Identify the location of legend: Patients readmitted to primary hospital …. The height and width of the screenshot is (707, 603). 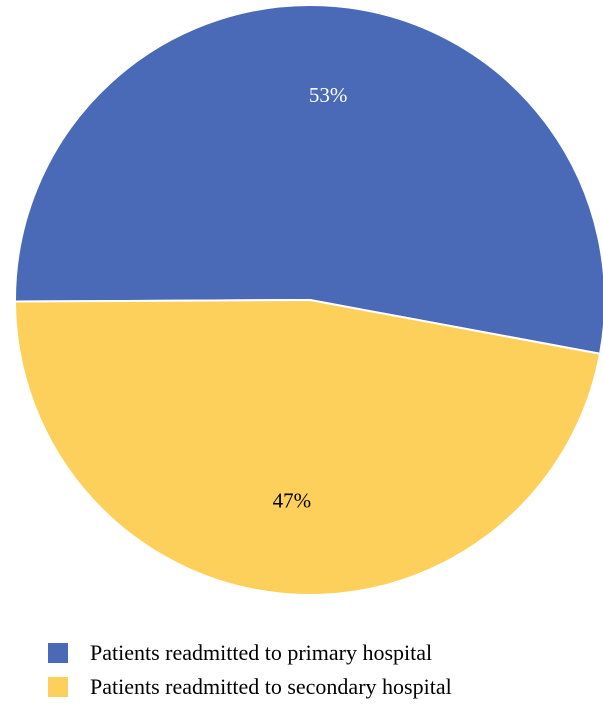
(250, 670).